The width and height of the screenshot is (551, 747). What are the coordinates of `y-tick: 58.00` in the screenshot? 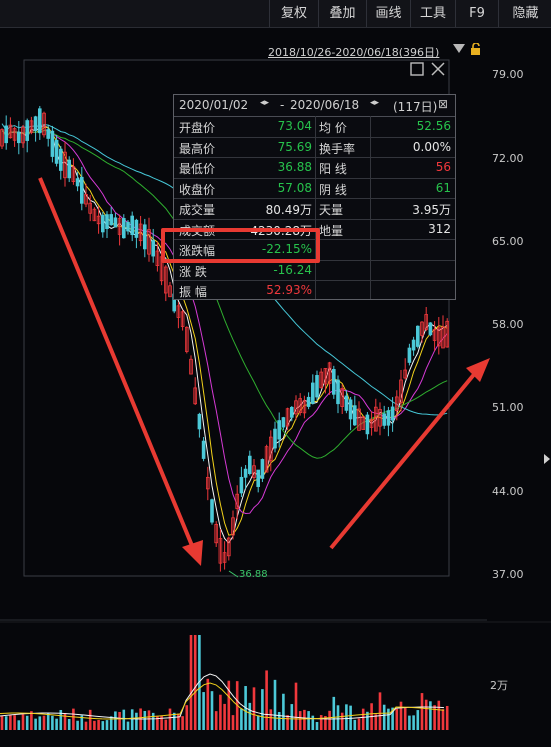 It's located at (508, 324).